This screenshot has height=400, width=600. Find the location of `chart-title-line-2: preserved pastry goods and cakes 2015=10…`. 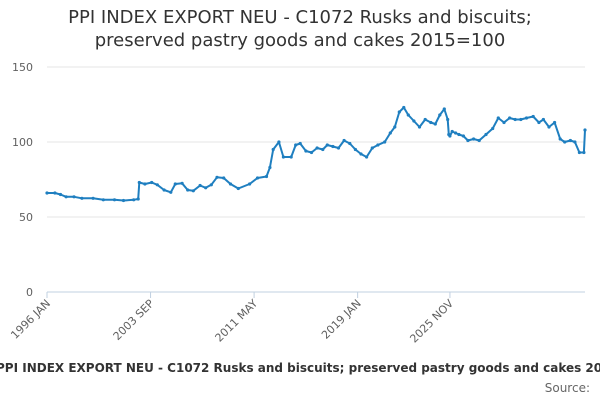

chart-title-line-2: preserved pastry goods and cakes 2015=10… is located at coordinates (300, 40).